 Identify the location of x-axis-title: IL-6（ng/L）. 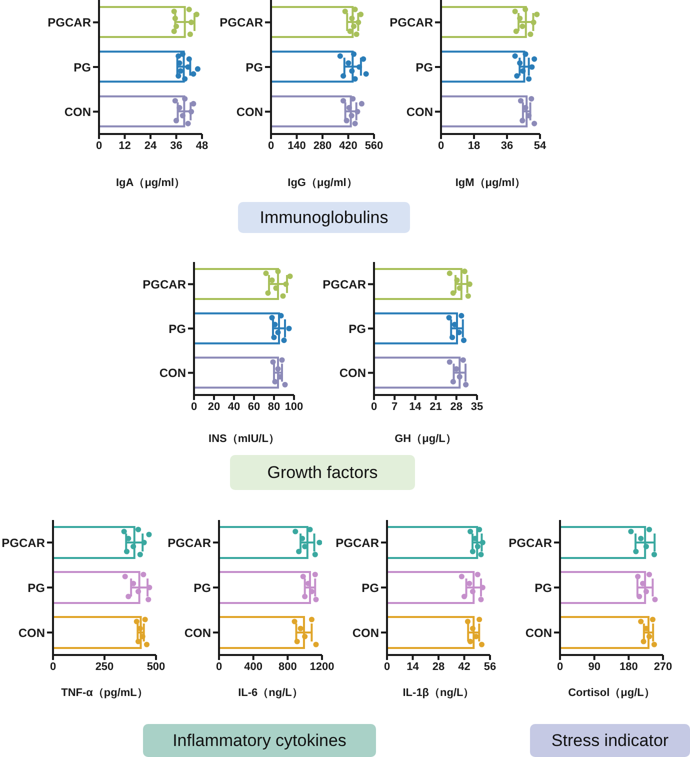
(270, 693).